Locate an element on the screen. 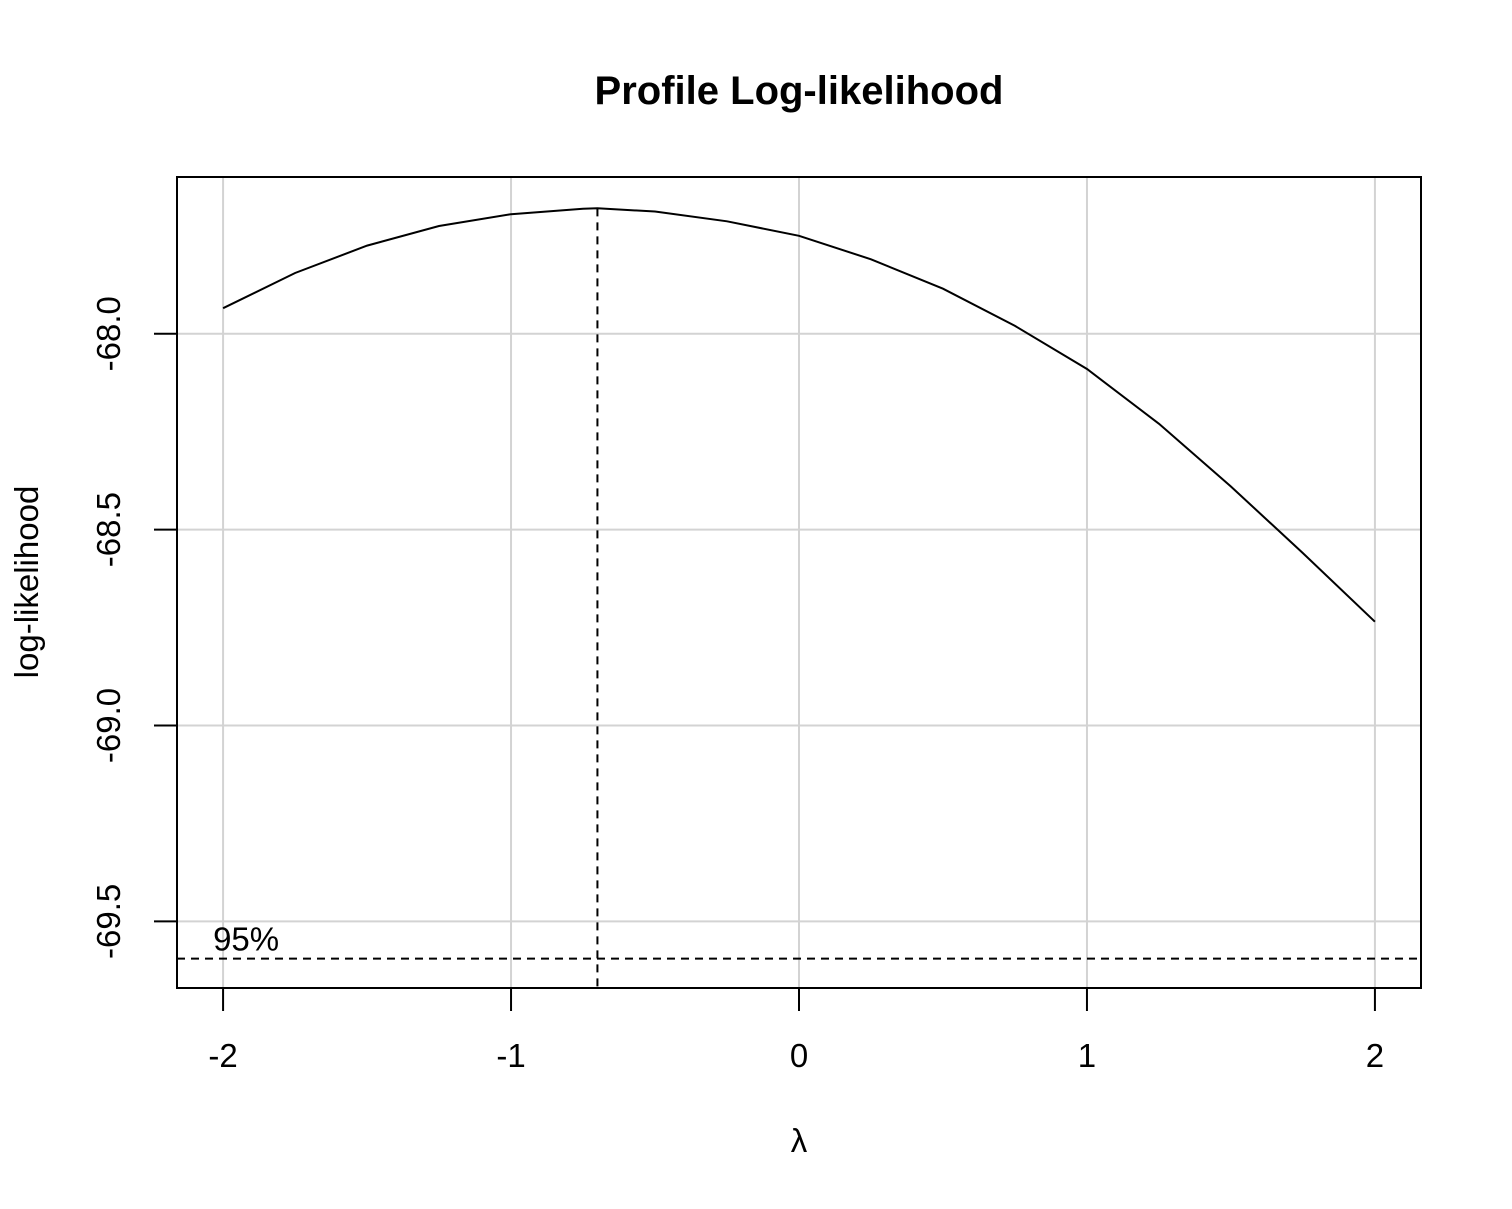 This screenshot has height=1209, width=1512. ci-annotation-label: 95% is located at coordinates (246, 939).